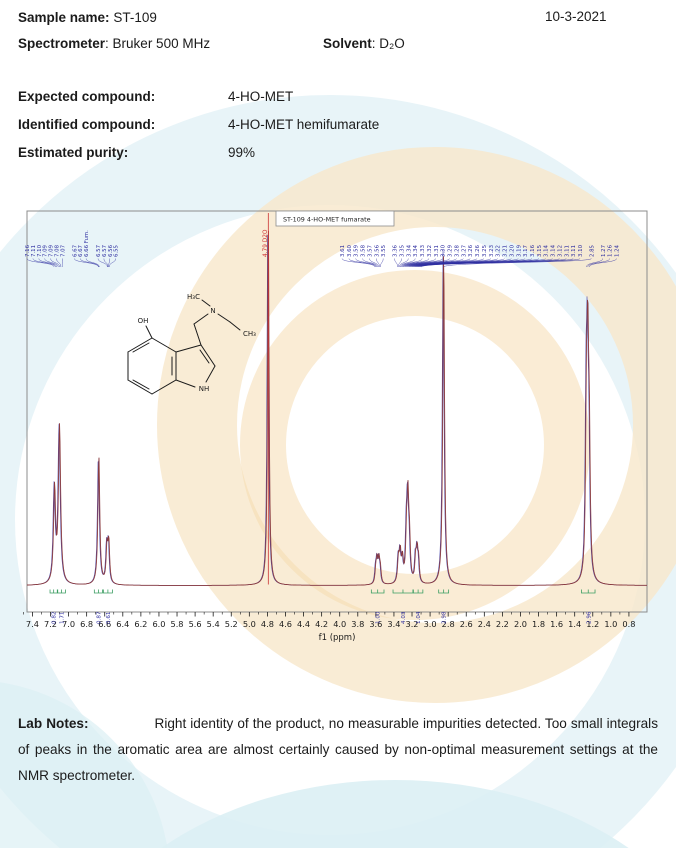 The height and width of the screenshot is (848, 676). Describe the element at coordinates (533, 250) in the screenshot. I see `peak-label: 3.16` at that location.